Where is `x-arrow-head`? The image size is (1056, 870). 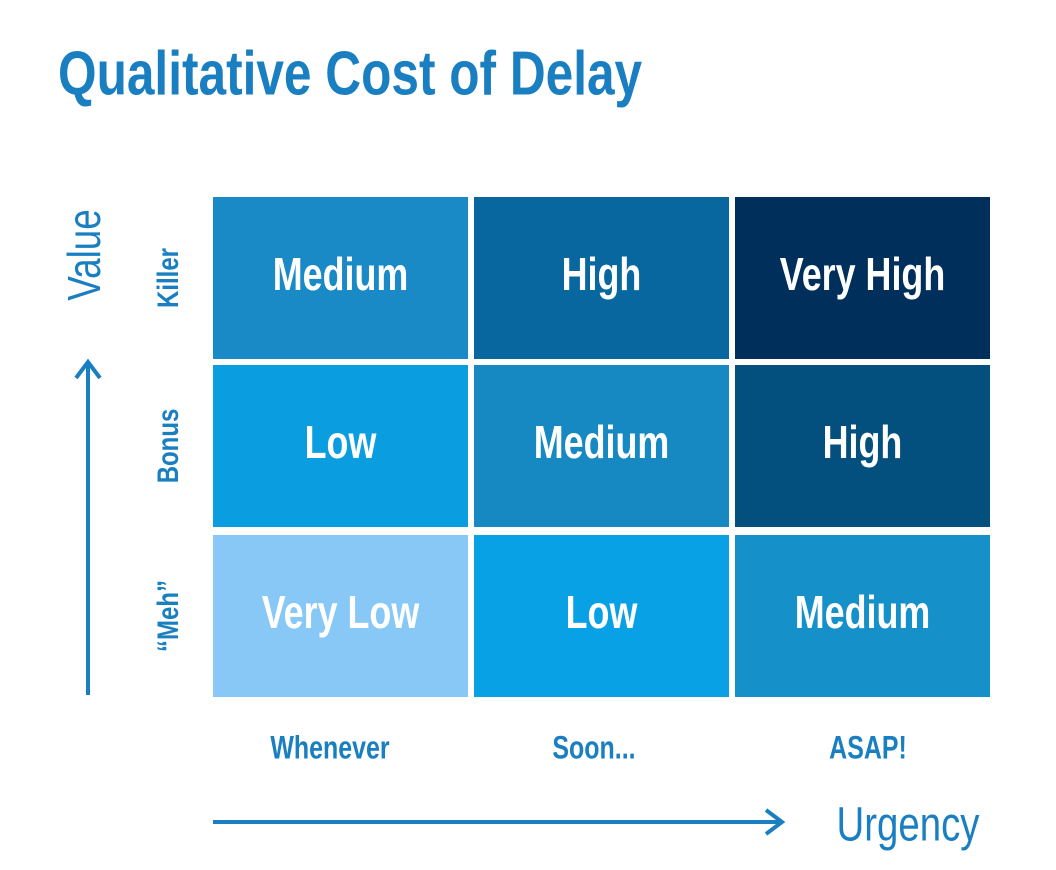
x-arrow-head is located at coordinates (775, 822).